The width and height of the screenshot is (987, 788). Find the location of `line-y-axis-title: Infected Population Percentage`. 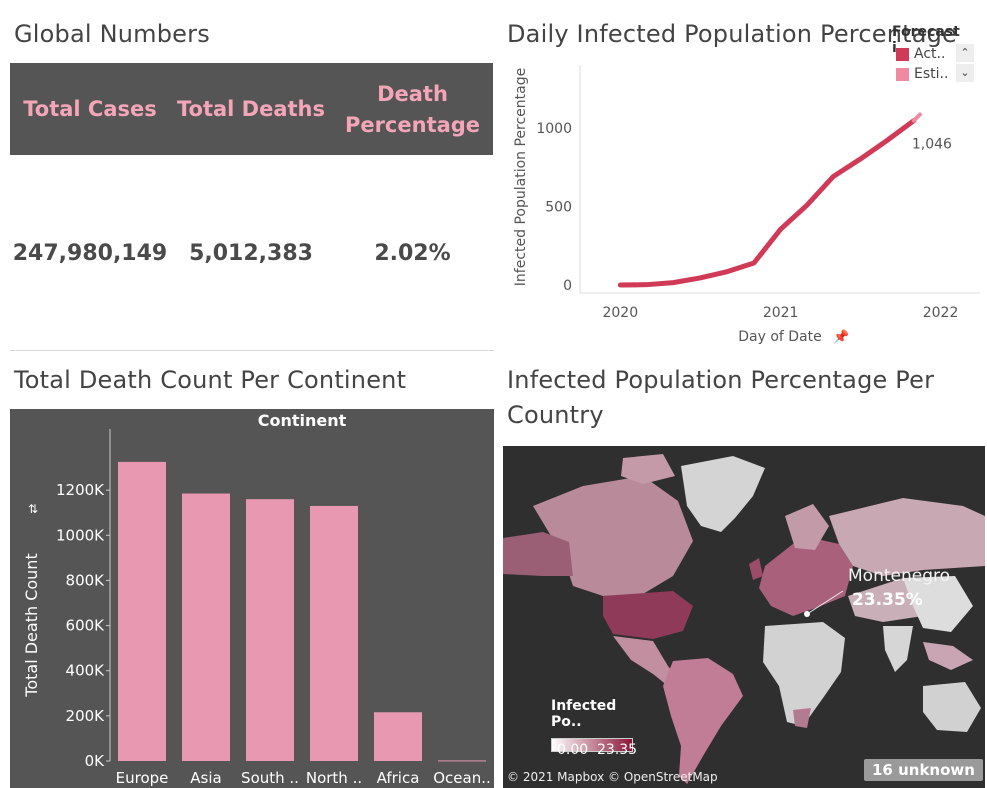

line-y-axis-title: Infected Population Percentage is located at coordinates (521, 177).